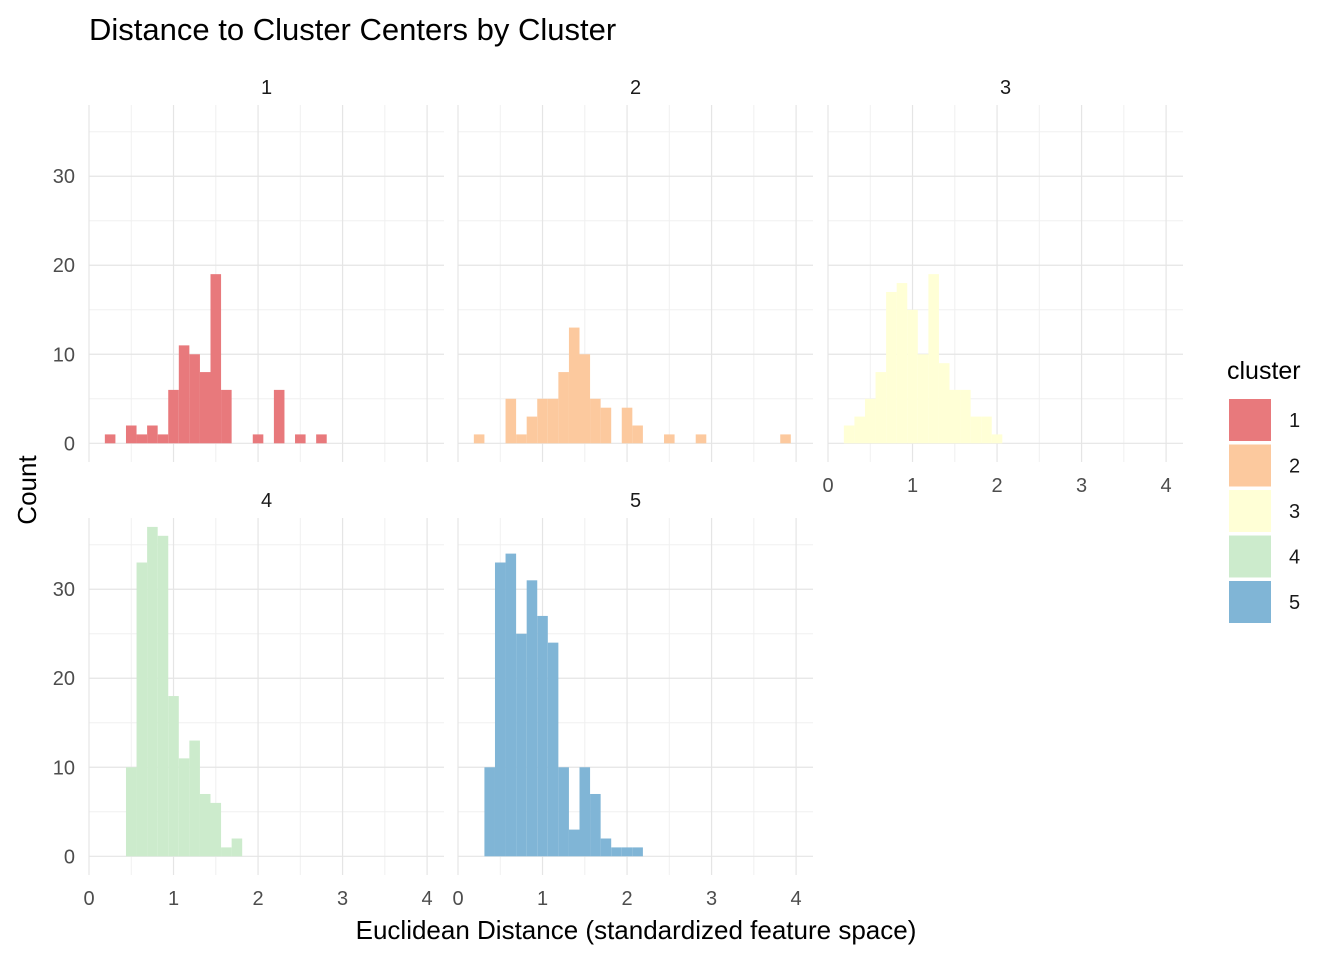 This screenshot has height=960, width=1344. Describe the element at coordinates (266, 501) in the screenshot. I see `facet-strip-label: 4` at that location.